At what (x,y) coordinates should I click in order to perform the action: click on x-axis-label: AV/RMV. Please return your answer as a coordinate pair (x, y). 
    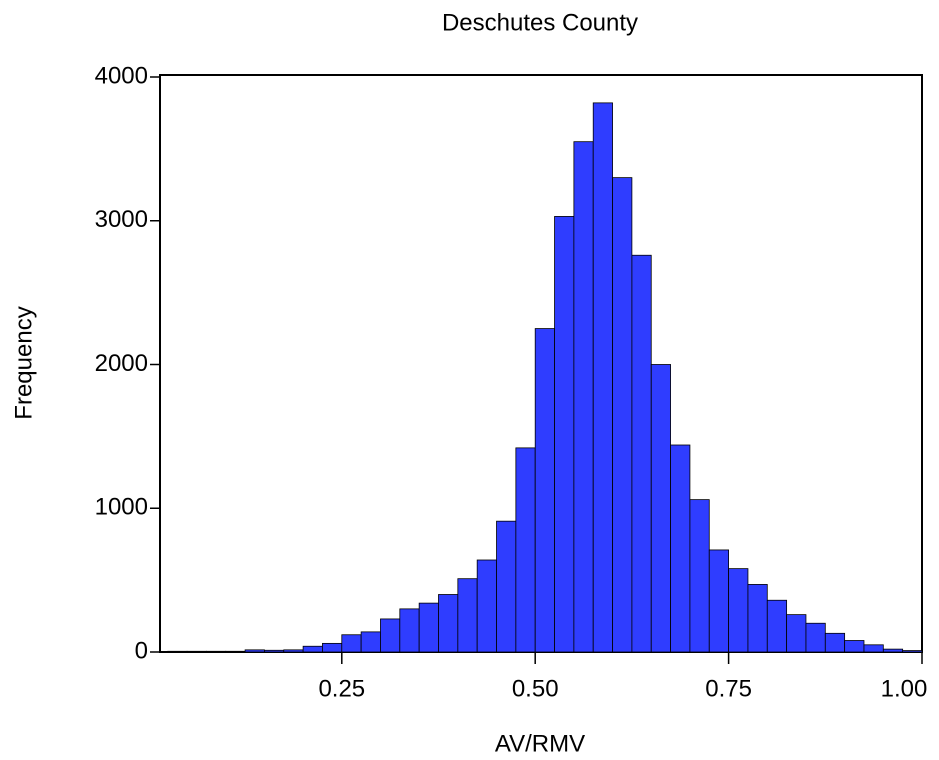
    Looking at the image, I should click on (540, 743).